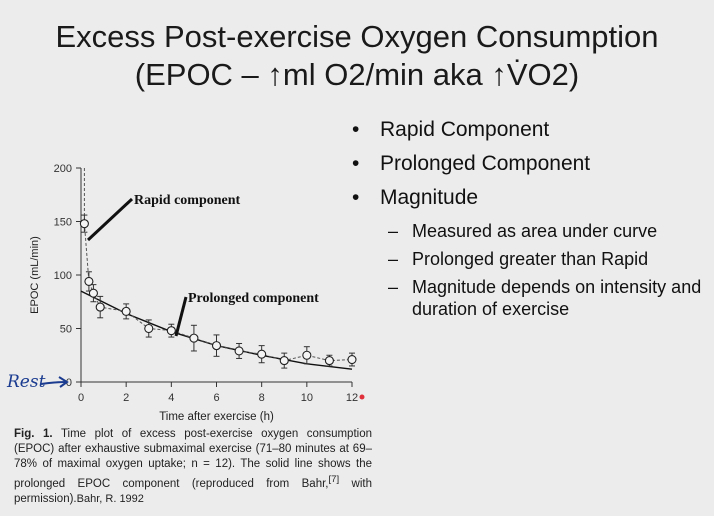 The width and height of the screenshot is (714, 516). What do you see at coordinates (535, 231) in the screenshot?
I see `sub-bullet-label: Measured as area under curve` at bounding box center [535, 231].